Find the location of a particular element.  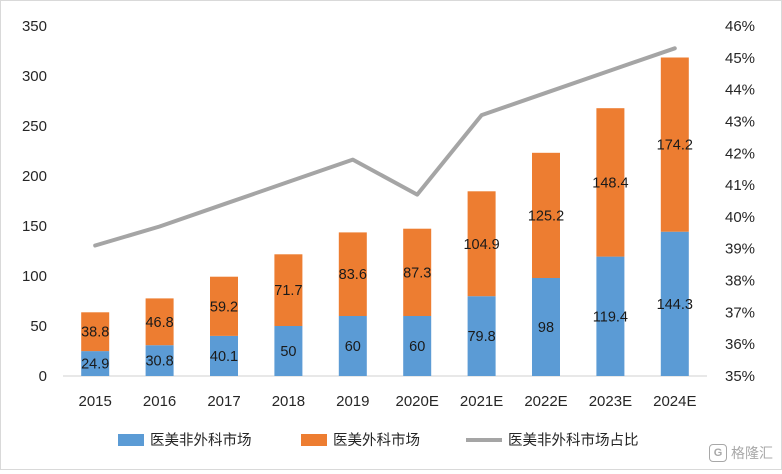

legend-item-nonsurgical: 医美非外科市场 is located at coordinates (185, 440).